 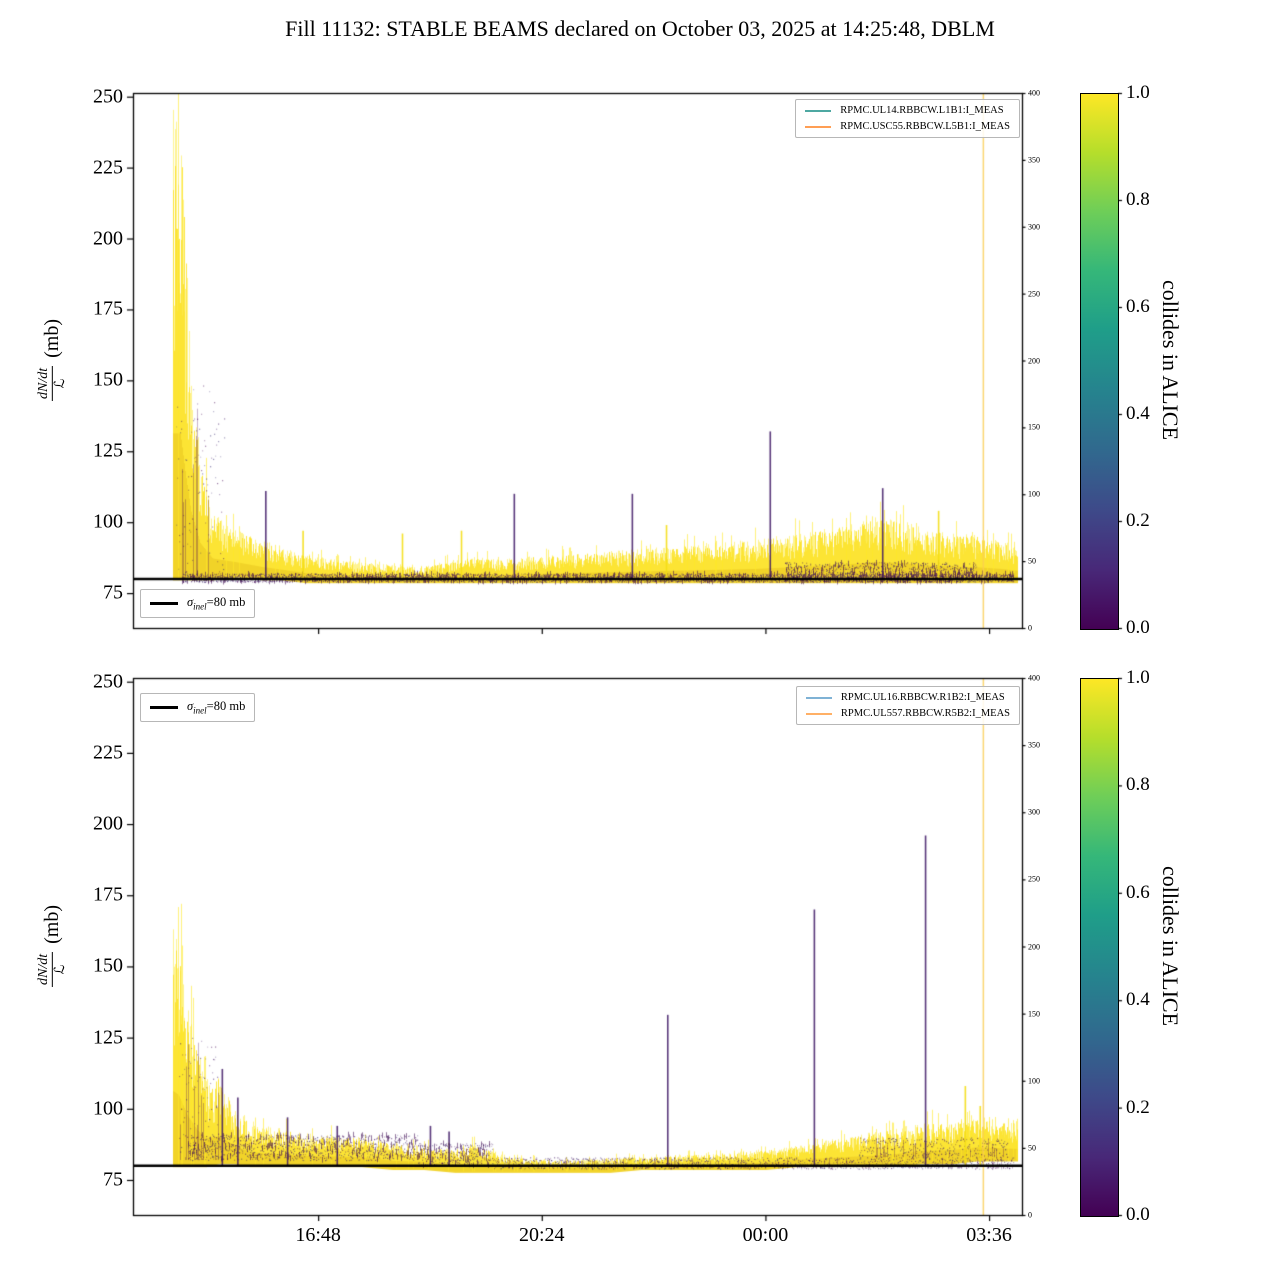 What do you see at coordinates (318, 1235) in the screenshot?
I see `x-tick-label: 16:48` at bounding box center [318, 1235].